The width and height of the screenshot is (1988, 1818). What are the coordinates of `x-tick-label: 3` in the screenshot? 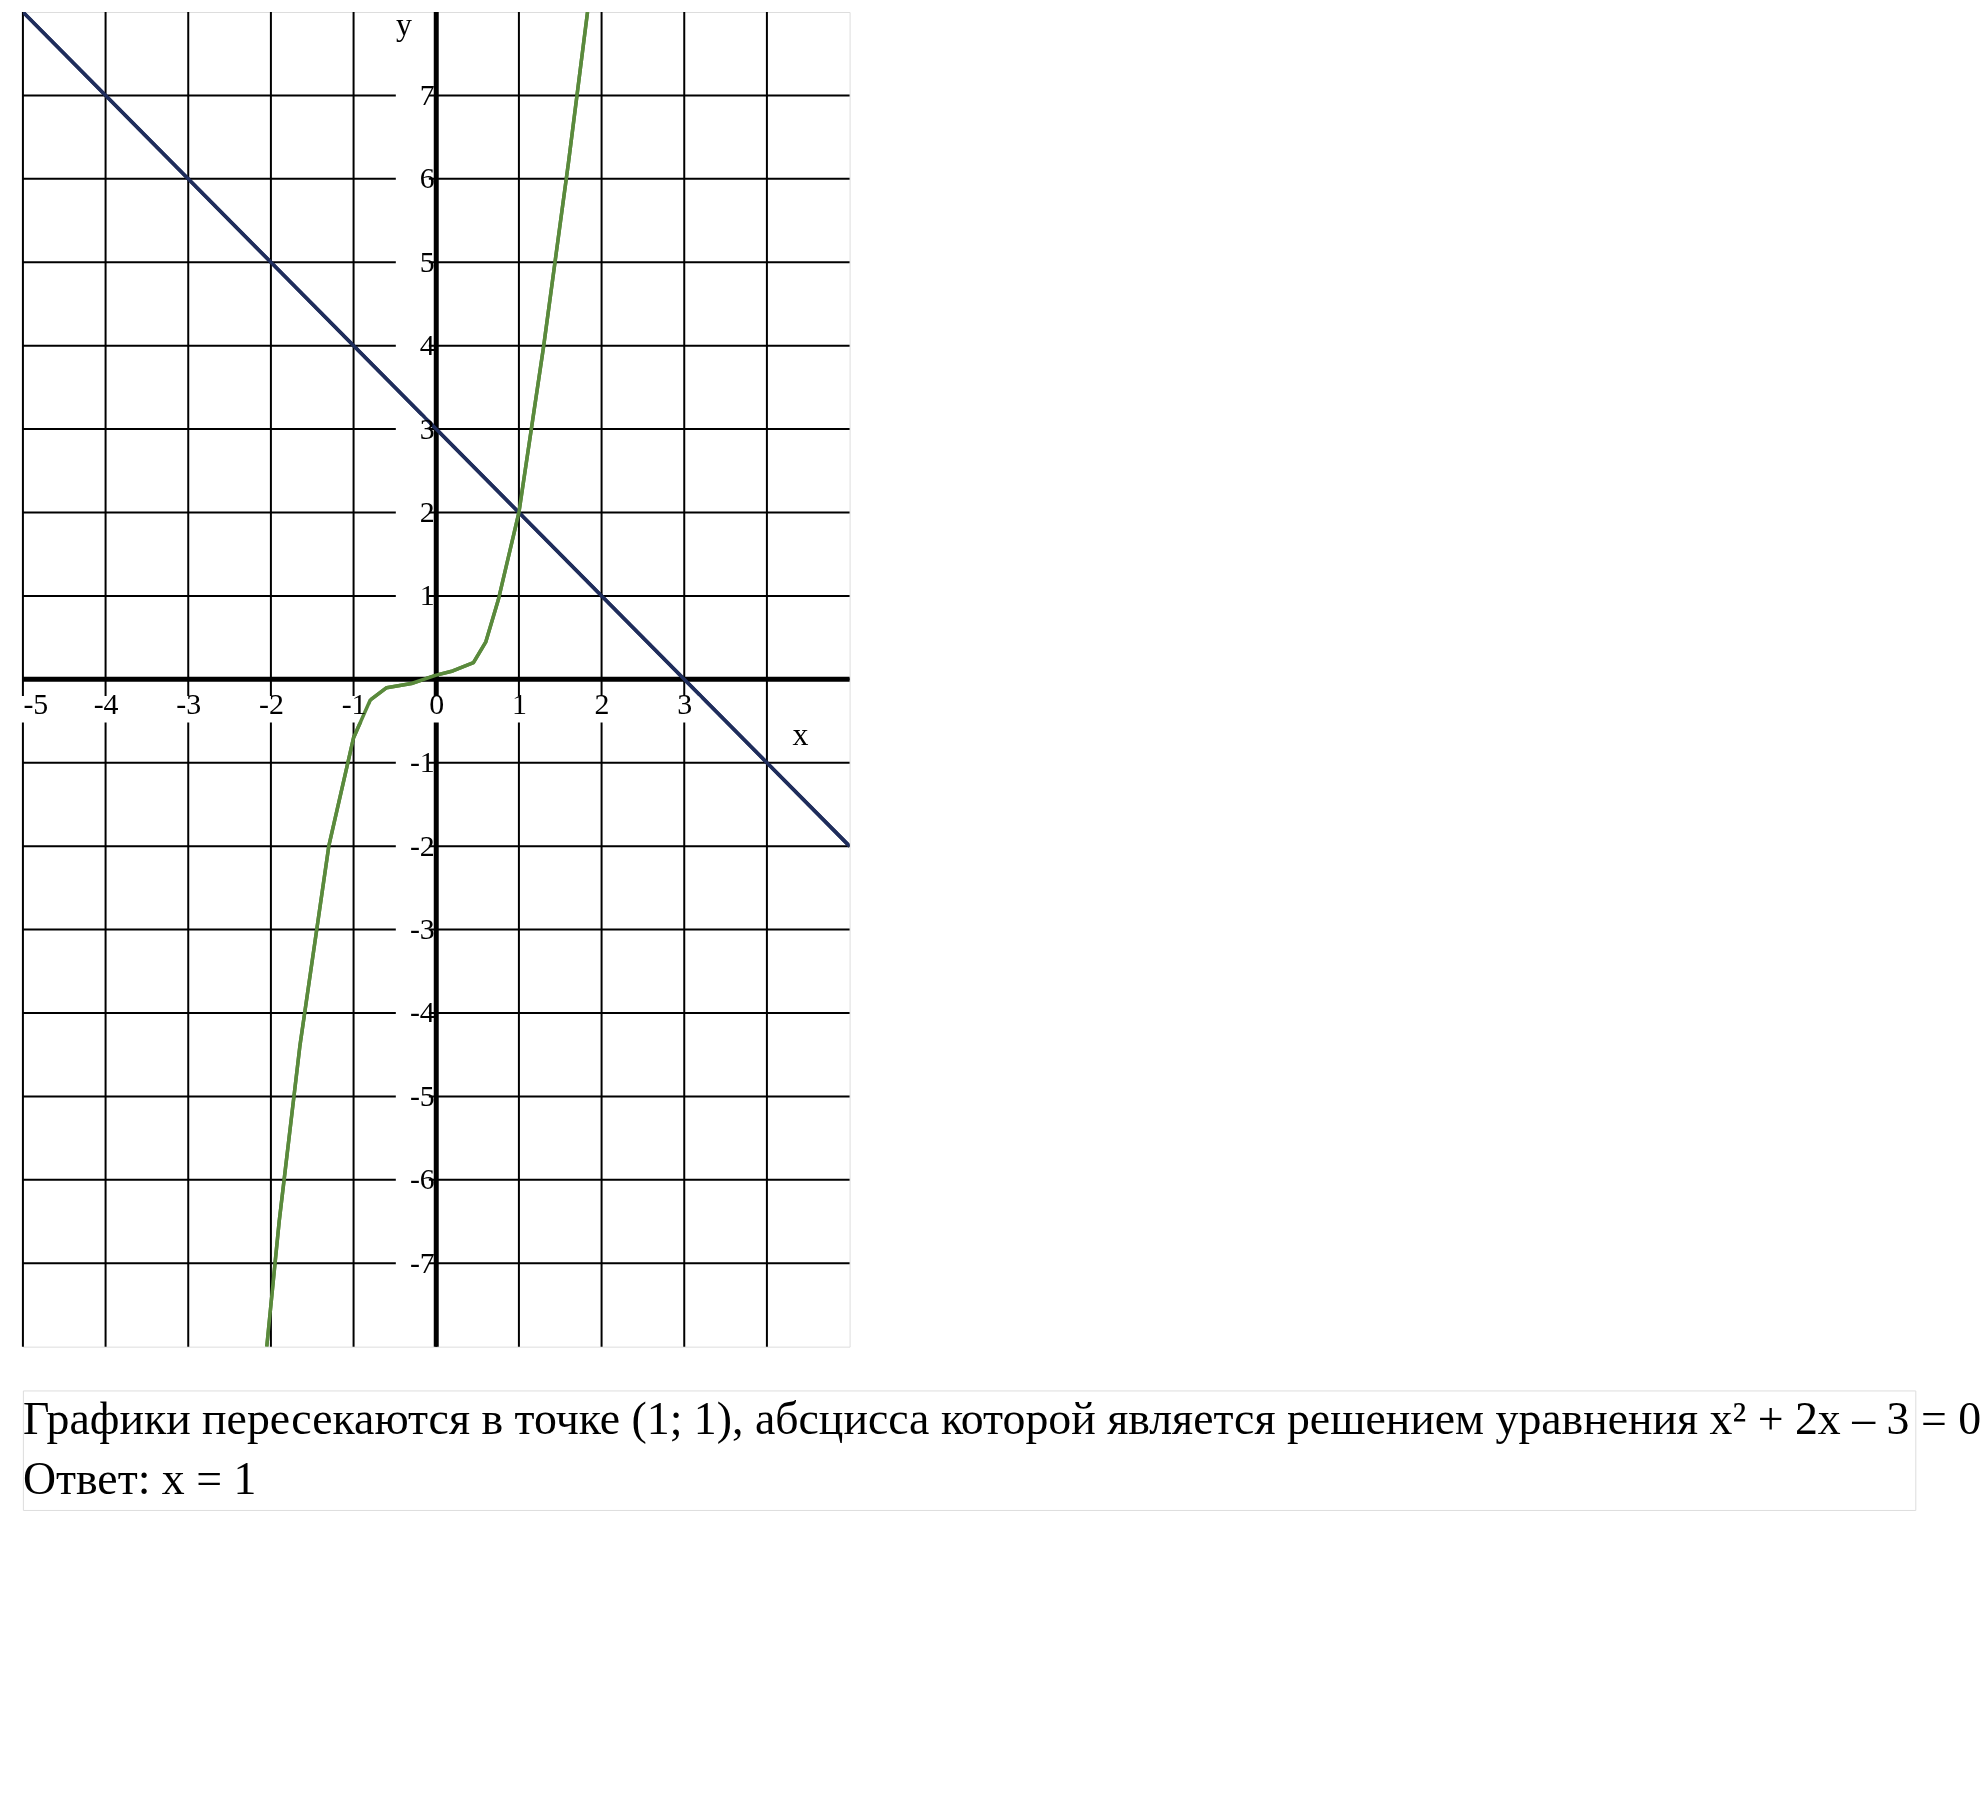 It's located at (685, 703).